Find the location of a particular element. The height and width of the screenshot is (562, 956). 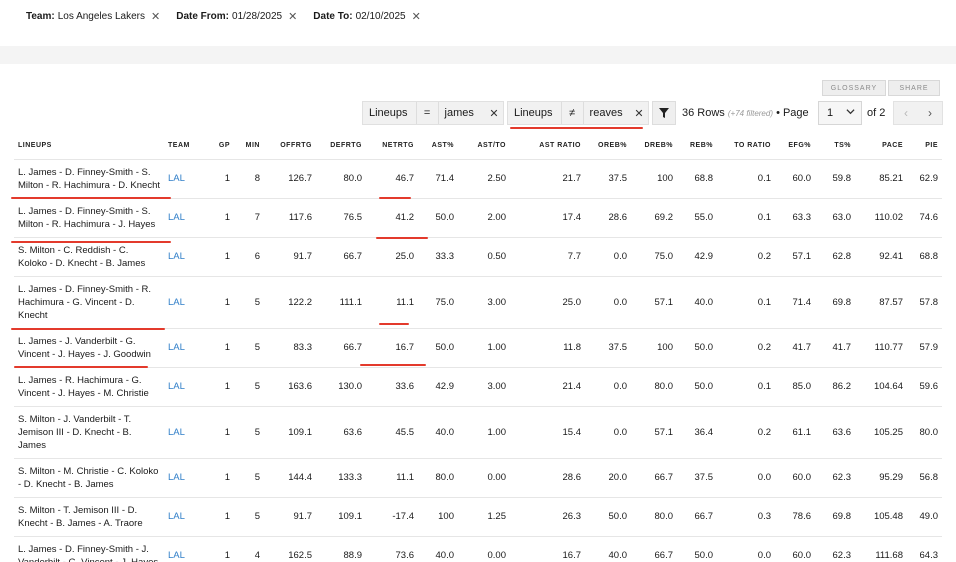

col-defrtg: DEFRTG is located at coordinates (346, 146).